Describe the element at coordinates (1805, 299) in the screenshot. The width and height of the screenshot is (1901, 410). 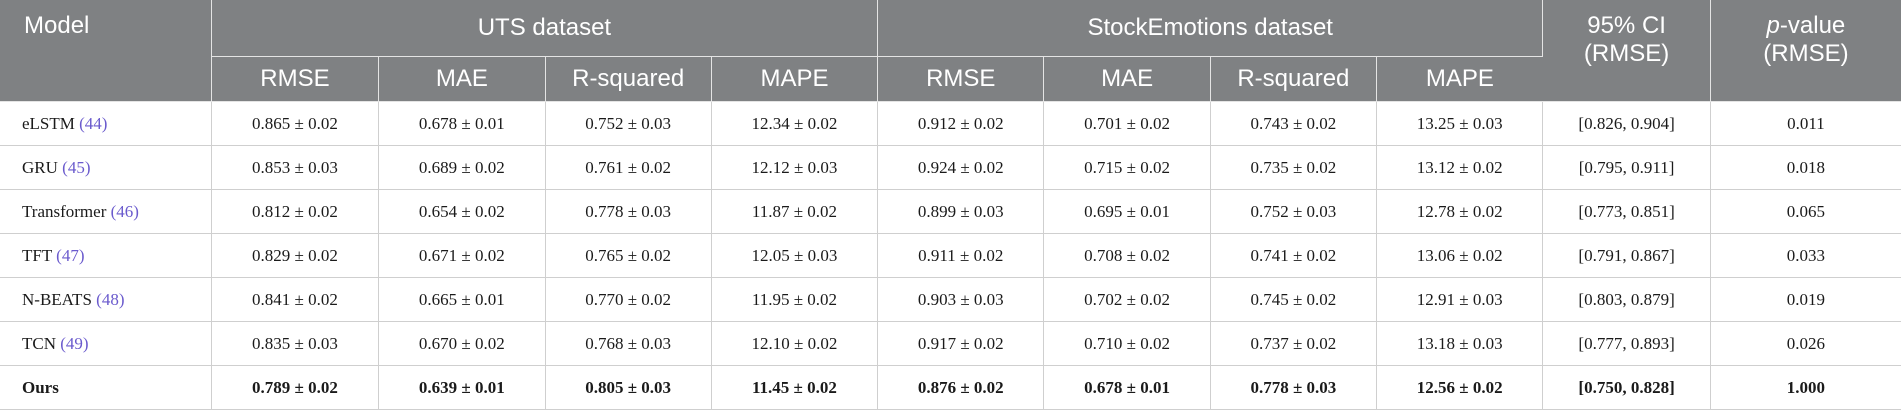
I see `p-value-cell: 0.019` at that location.